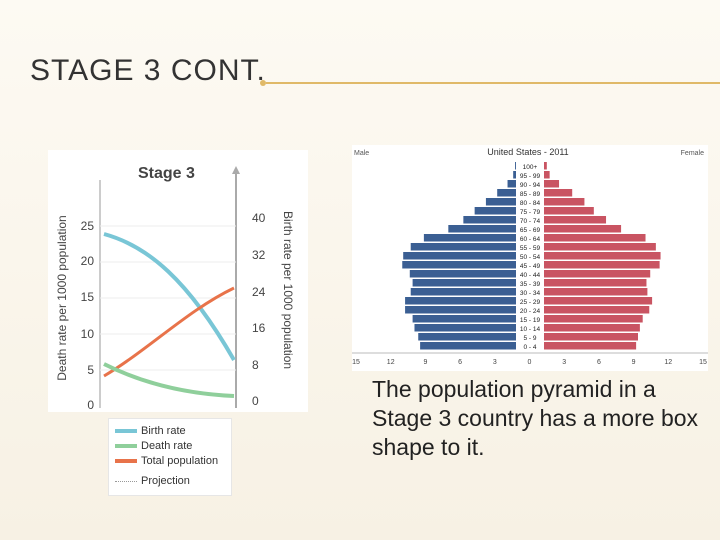 Image resolution: width=720 pixels, height=540 pixels. What do you see at coordinates (126, 446) in the screenshot?
I see `legend-death-swatch` at bounding box center [126, 446].